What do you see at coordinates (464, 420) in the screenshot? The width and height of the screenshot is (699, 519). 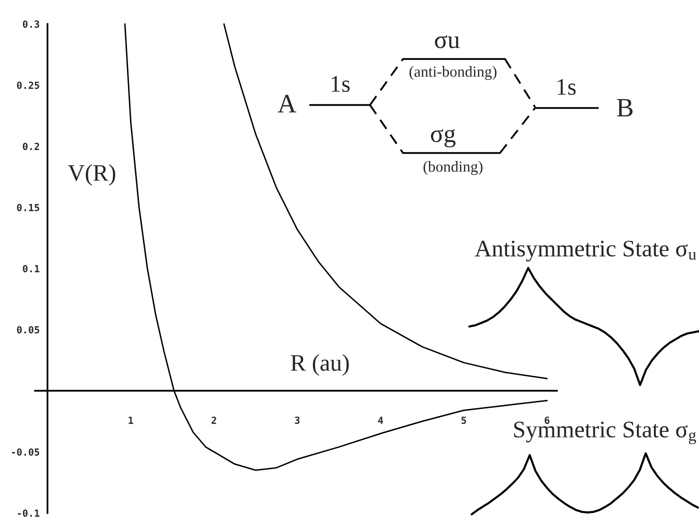 I see `x-tick-label: 5` at bounding box center [464, 420].